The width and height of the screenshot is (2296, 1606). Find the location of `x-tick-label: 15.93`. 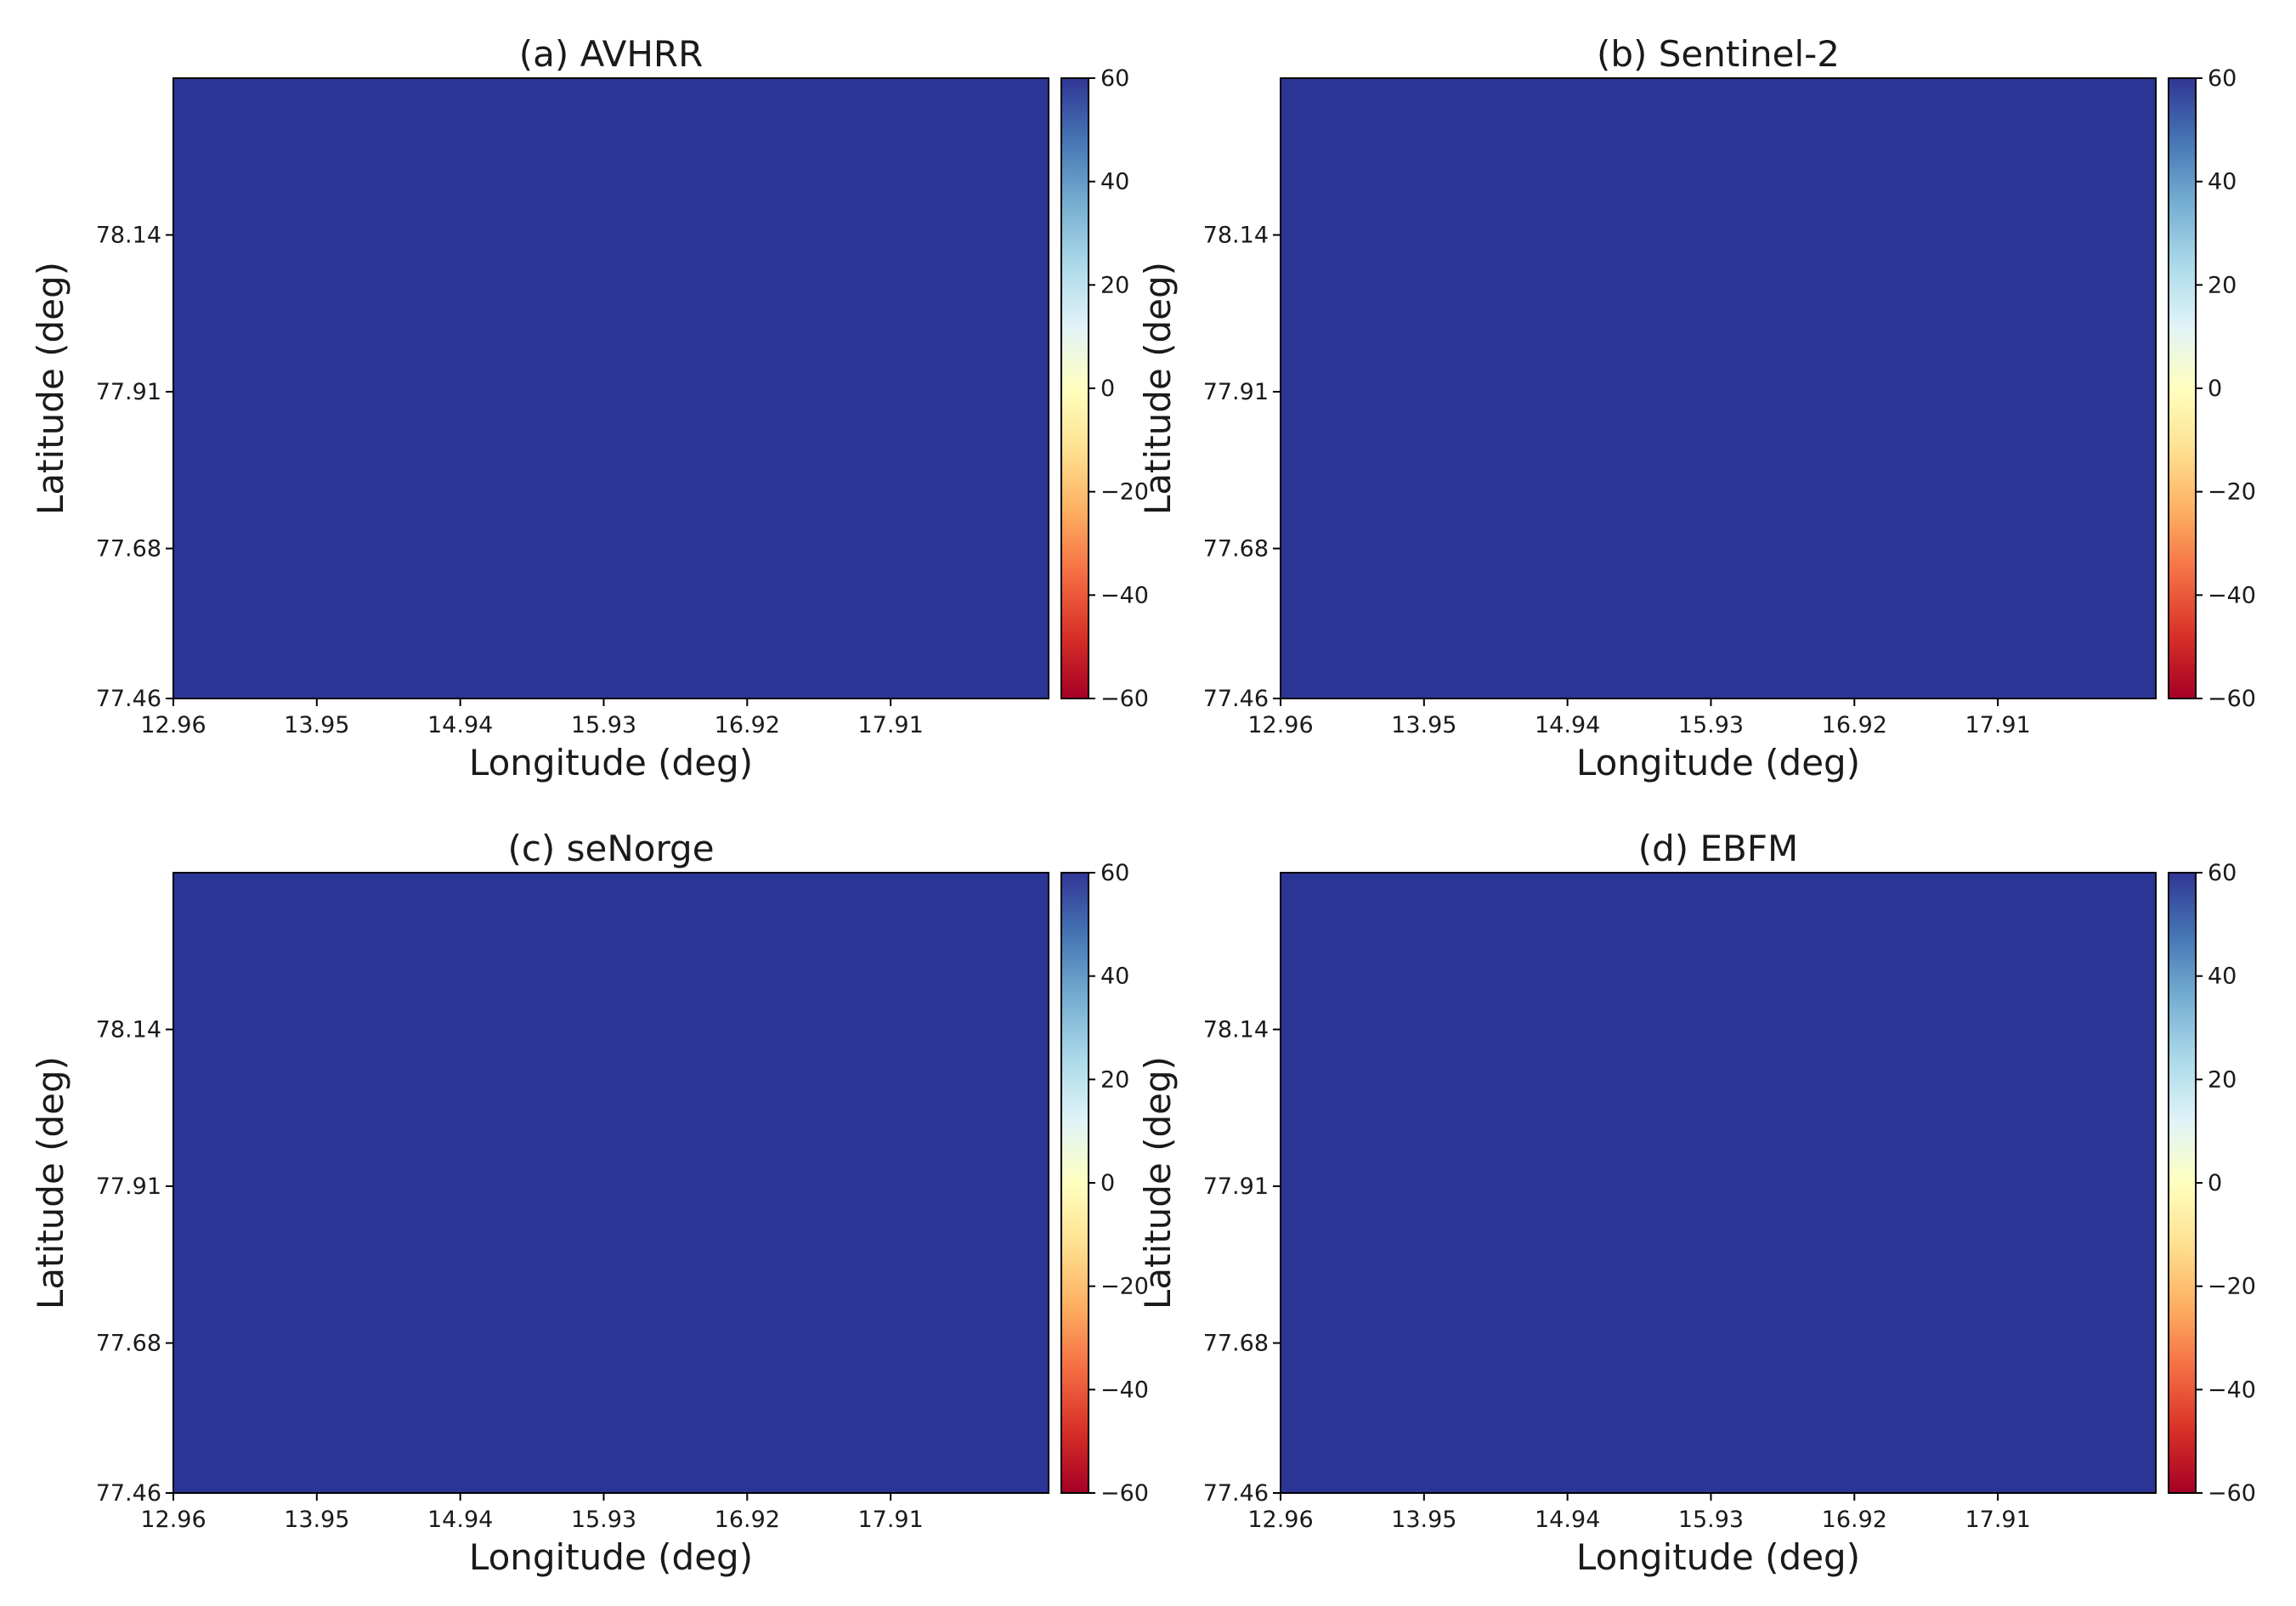

x-tick-label: 15.93 is located at coordinates (603, 725).